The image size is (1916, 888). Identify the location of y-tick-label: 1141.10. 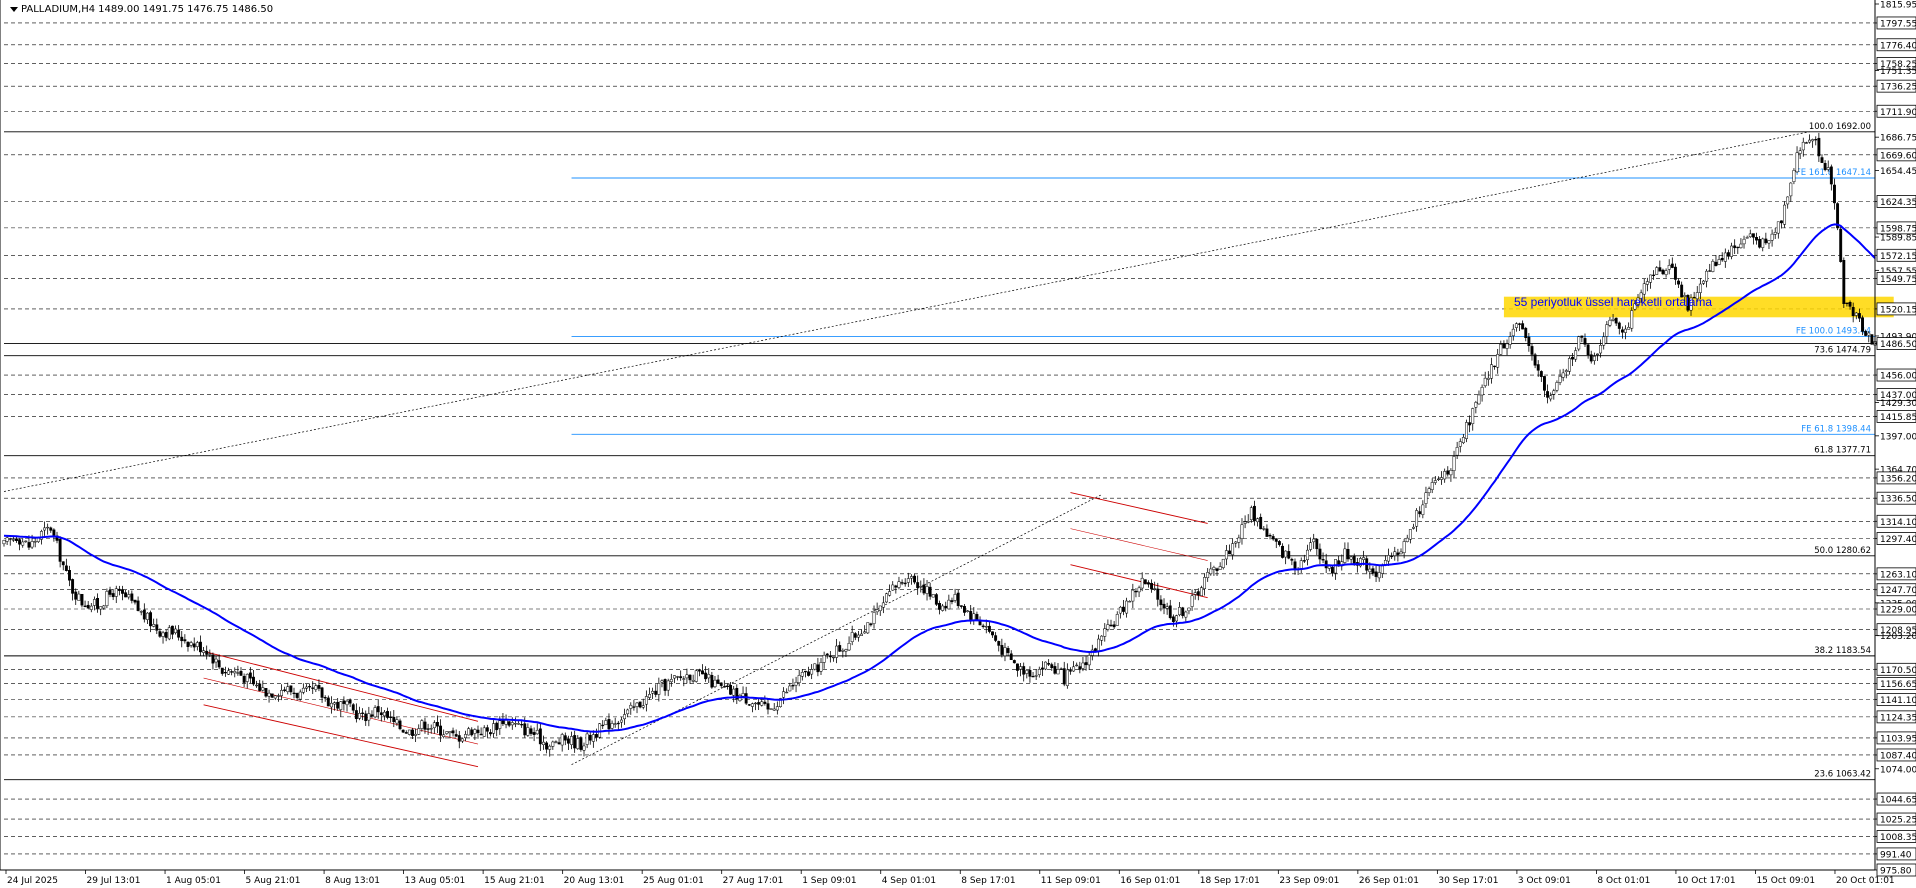
(1898, 701).